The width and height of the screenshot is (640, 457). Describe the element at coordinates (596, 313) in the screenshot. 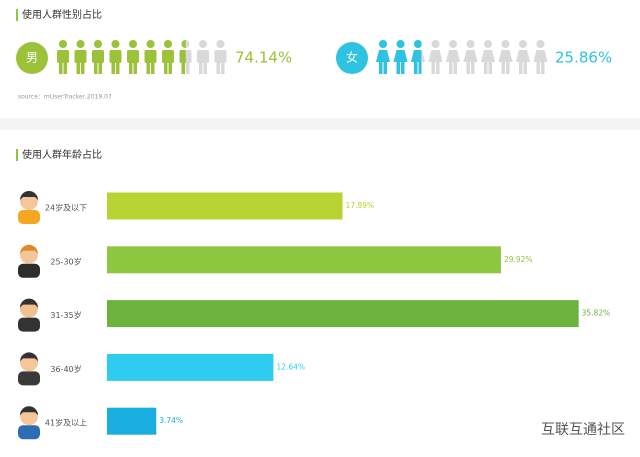

I see `value-label: 35.82%` at that location.